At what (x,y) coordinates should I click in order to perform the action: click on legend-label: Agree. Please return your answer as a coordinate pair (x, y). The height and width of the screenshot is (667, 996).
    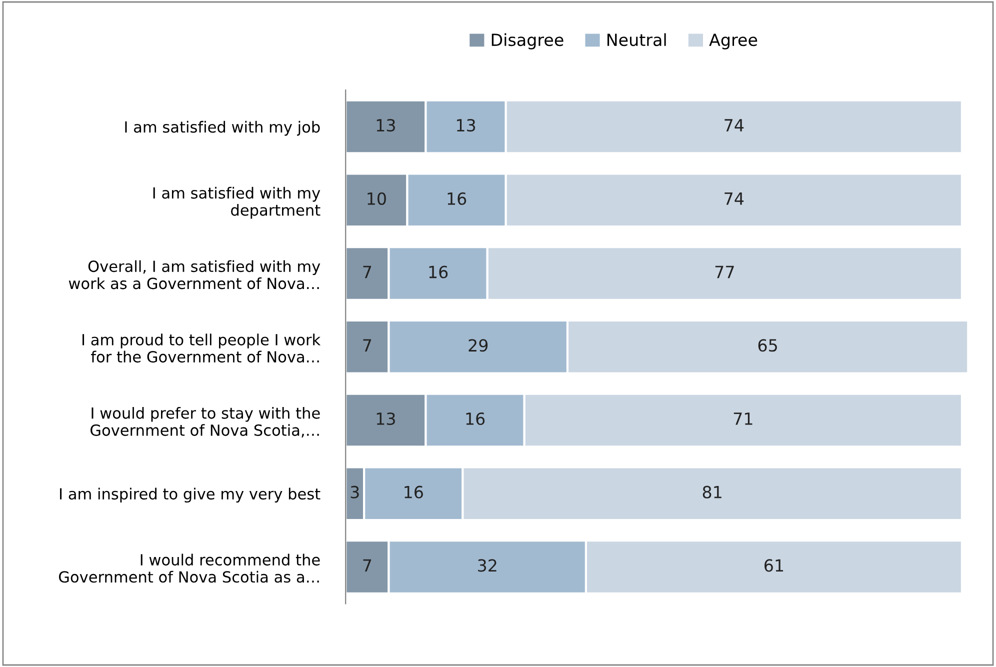
    Looking at the image, I should click on (733, 42).